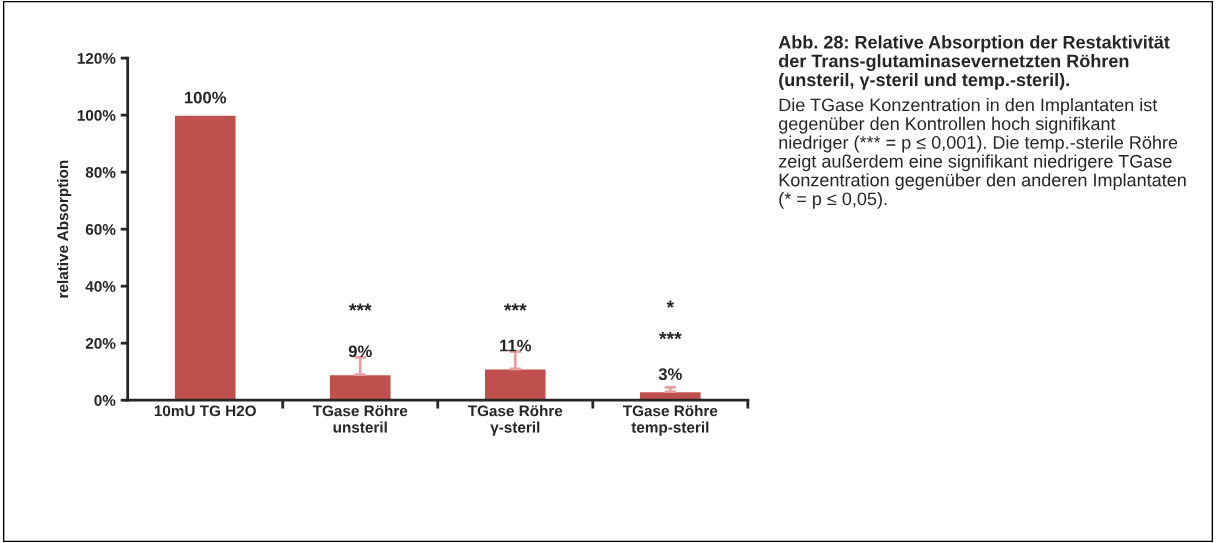 The image size is (1216, 543). Describe the element at coordinates (670, 374) in the screenshot. I see `data-label: 3%` at that location.